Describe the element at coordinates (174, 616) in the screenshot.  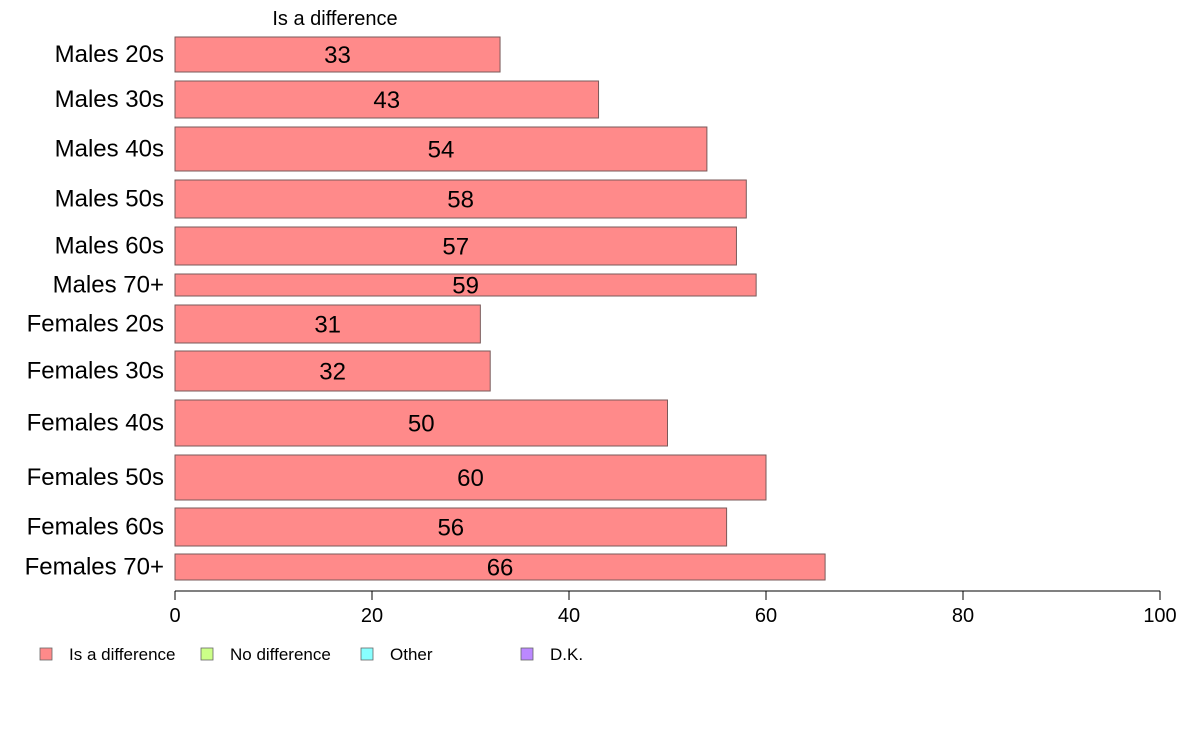
I see `x-tick-label: 0` at that location.